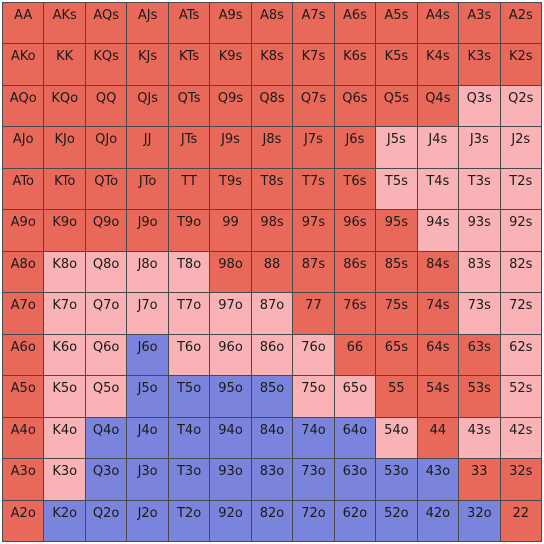 This screenshot has width=544, height=544. What do you see at coordinates (480, 314) in the screenshot?
I see `hand-cell: 73s` at bounding box center [480, 314].